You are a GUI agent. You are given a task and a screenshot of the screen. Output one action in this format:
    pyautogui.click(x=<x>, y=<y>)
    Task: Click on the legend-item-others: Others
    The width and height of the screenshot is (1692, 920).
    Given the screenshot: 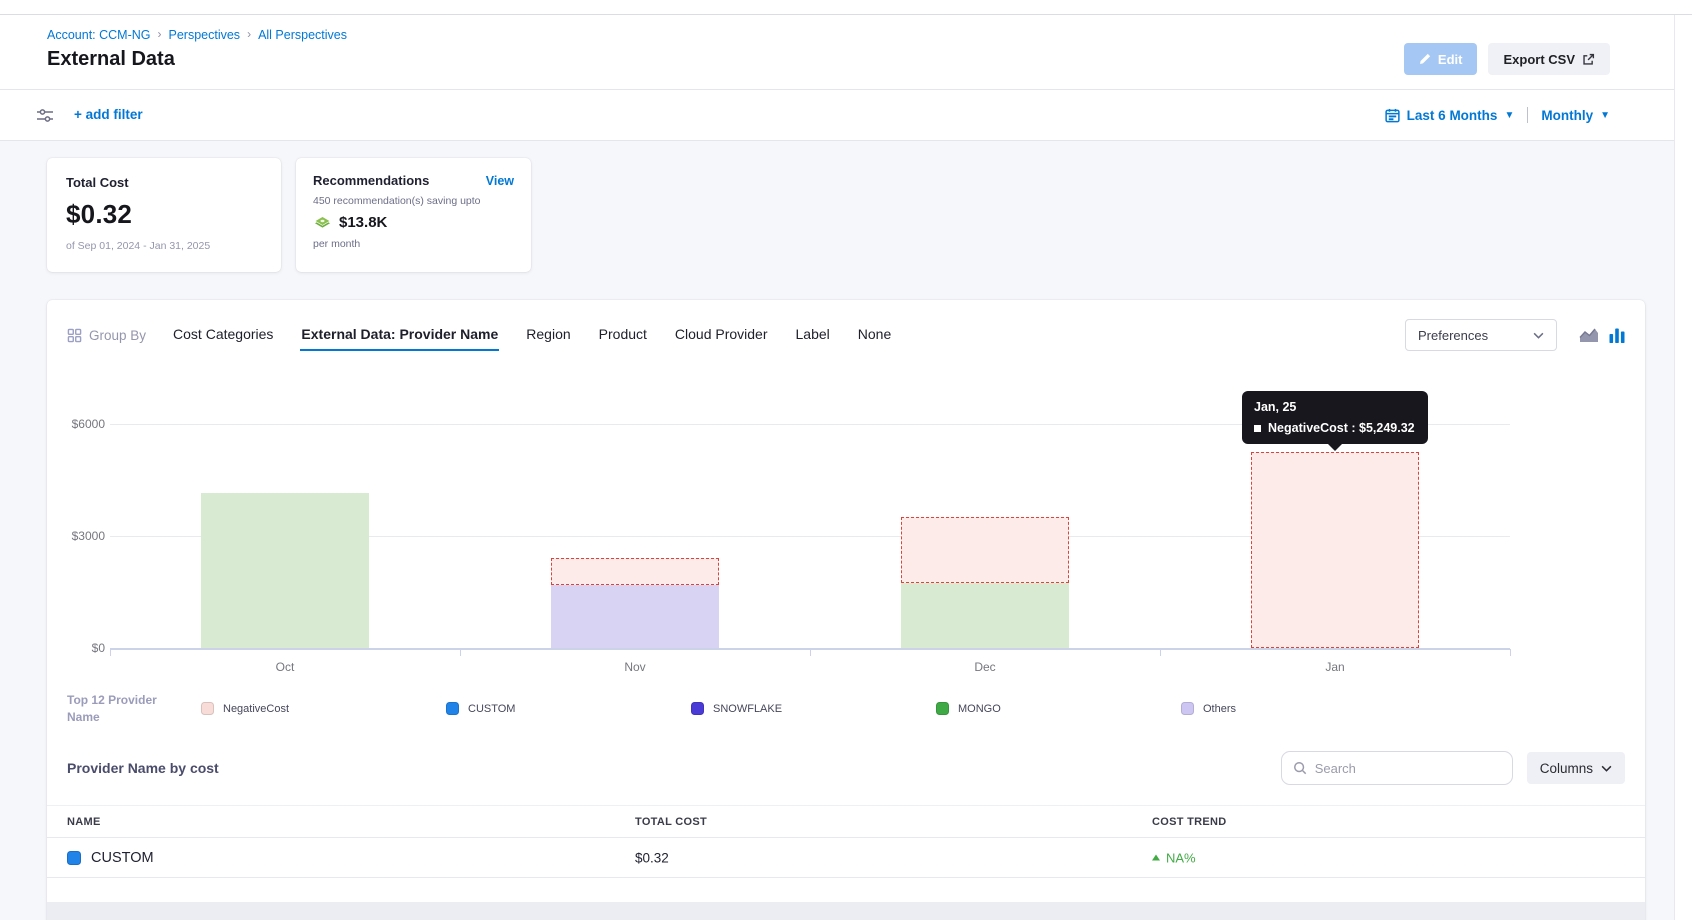 What is the action you would take?
    pyautogui.click(x=1303, y=709)
    